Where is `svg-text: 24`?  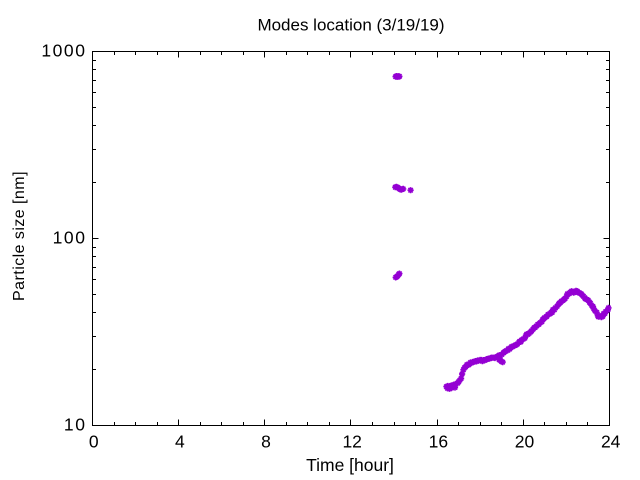
svg-text: 24 is located at coordinates (611, 442).